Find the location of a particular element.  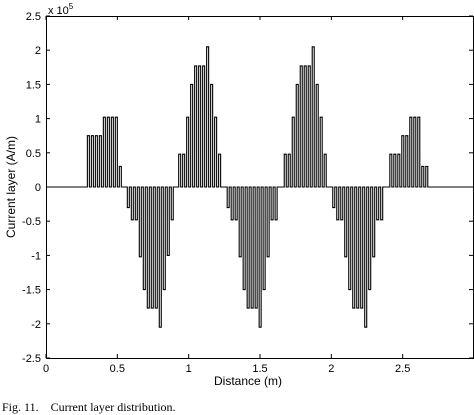

x-tick-label: 1.5 is located at coordinates (259, 369).